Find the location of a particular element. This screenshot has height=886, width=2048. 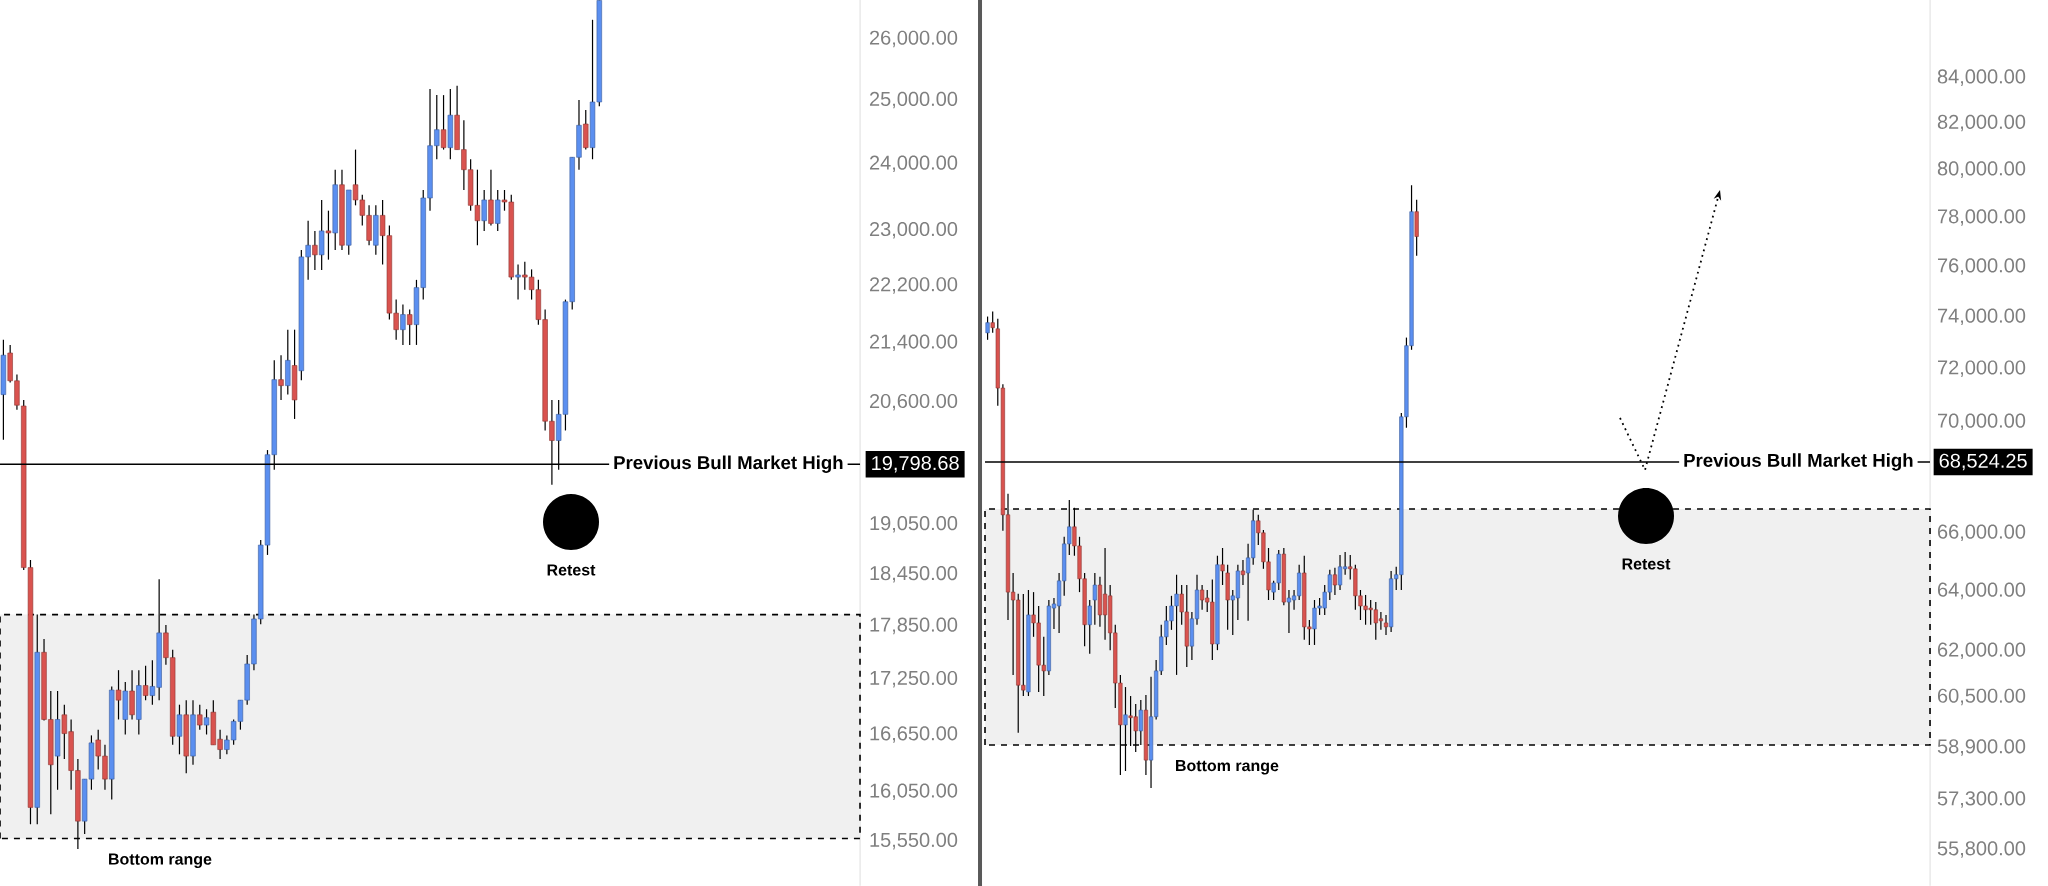

y-tick-label: 17,850.00 is located at coordinates (914, 626).